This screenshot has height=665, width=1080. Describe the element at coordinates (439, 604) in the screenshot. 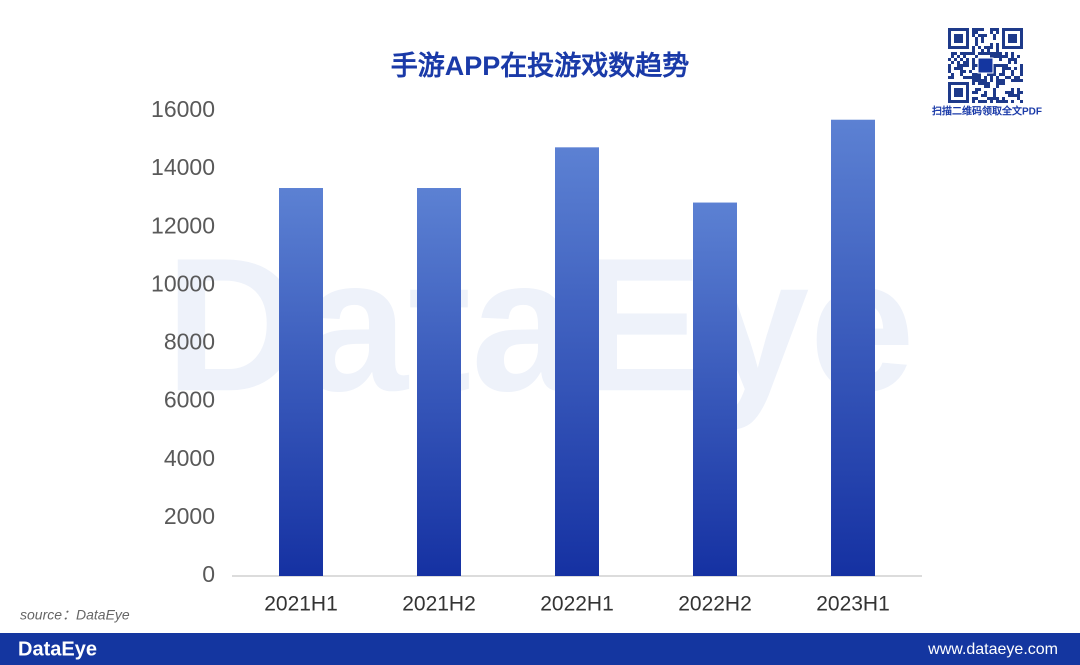

I see `x-tick-label: 2021H2` at that location.